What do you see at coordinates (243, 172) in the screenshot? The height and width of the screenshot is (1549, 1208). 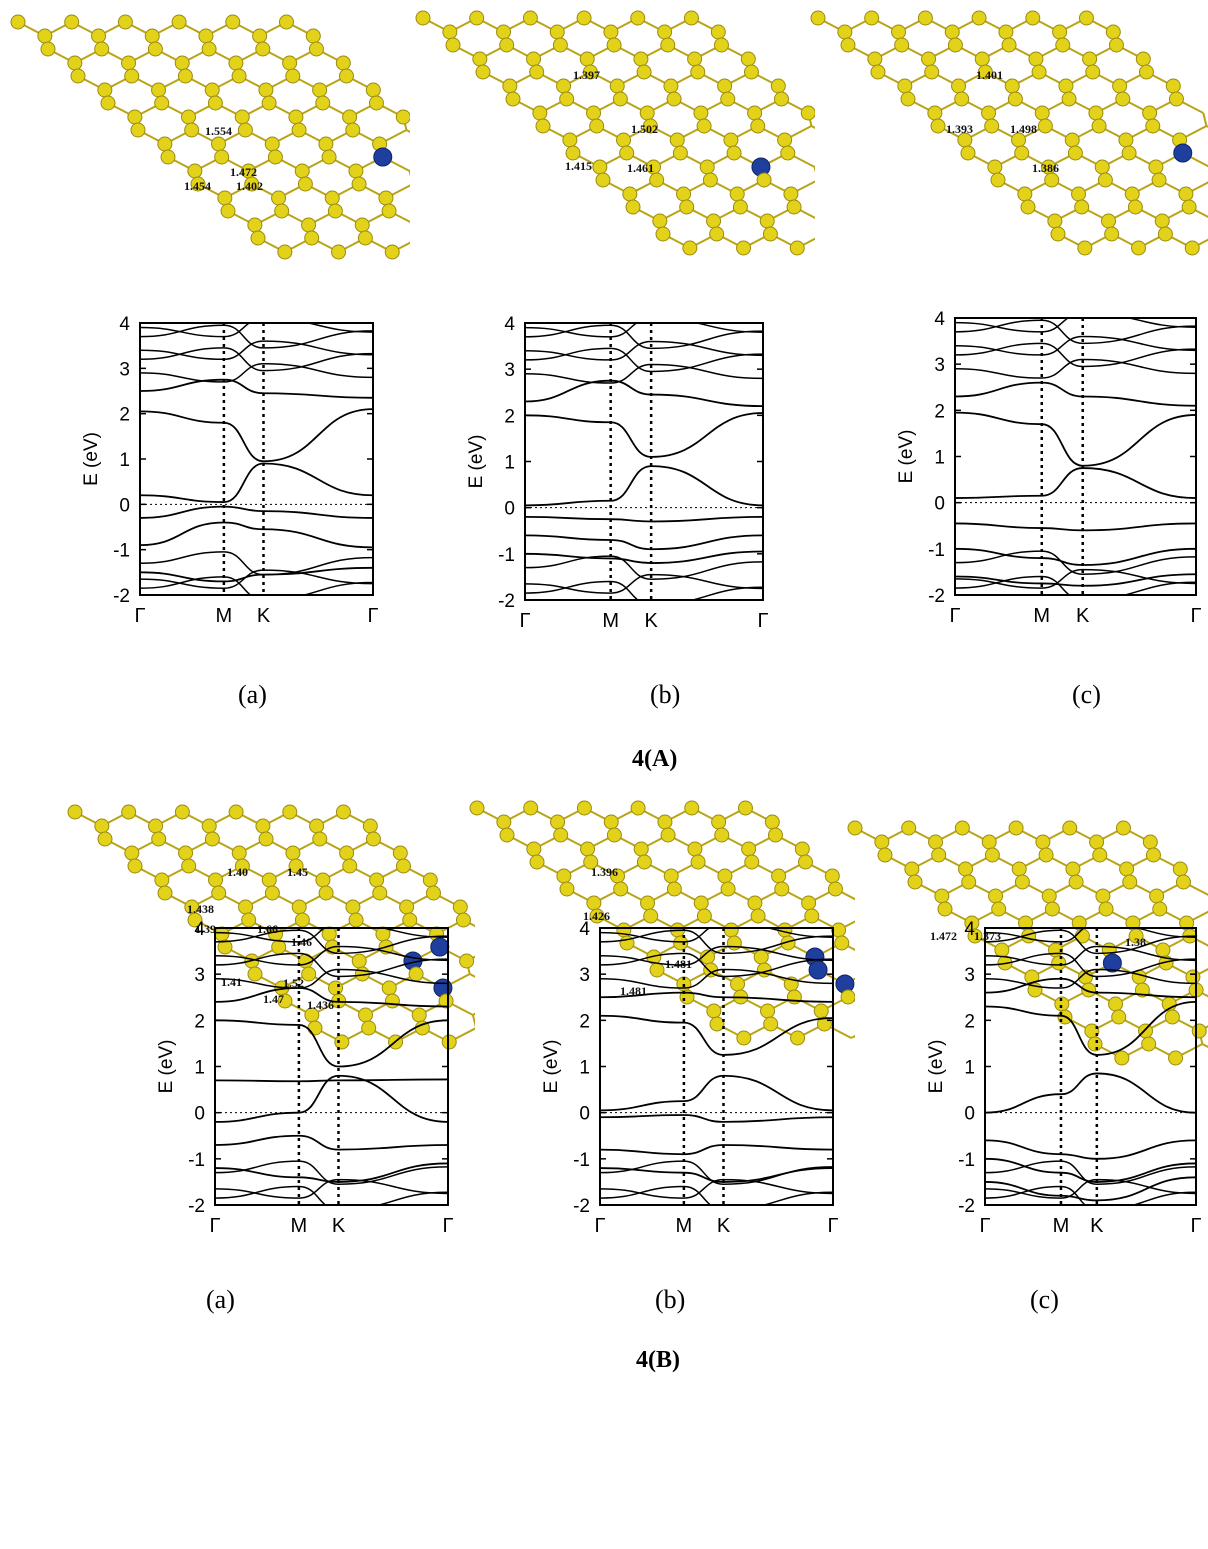 I see `bond-length-label: 1.472` at bounding box center [243, 172].